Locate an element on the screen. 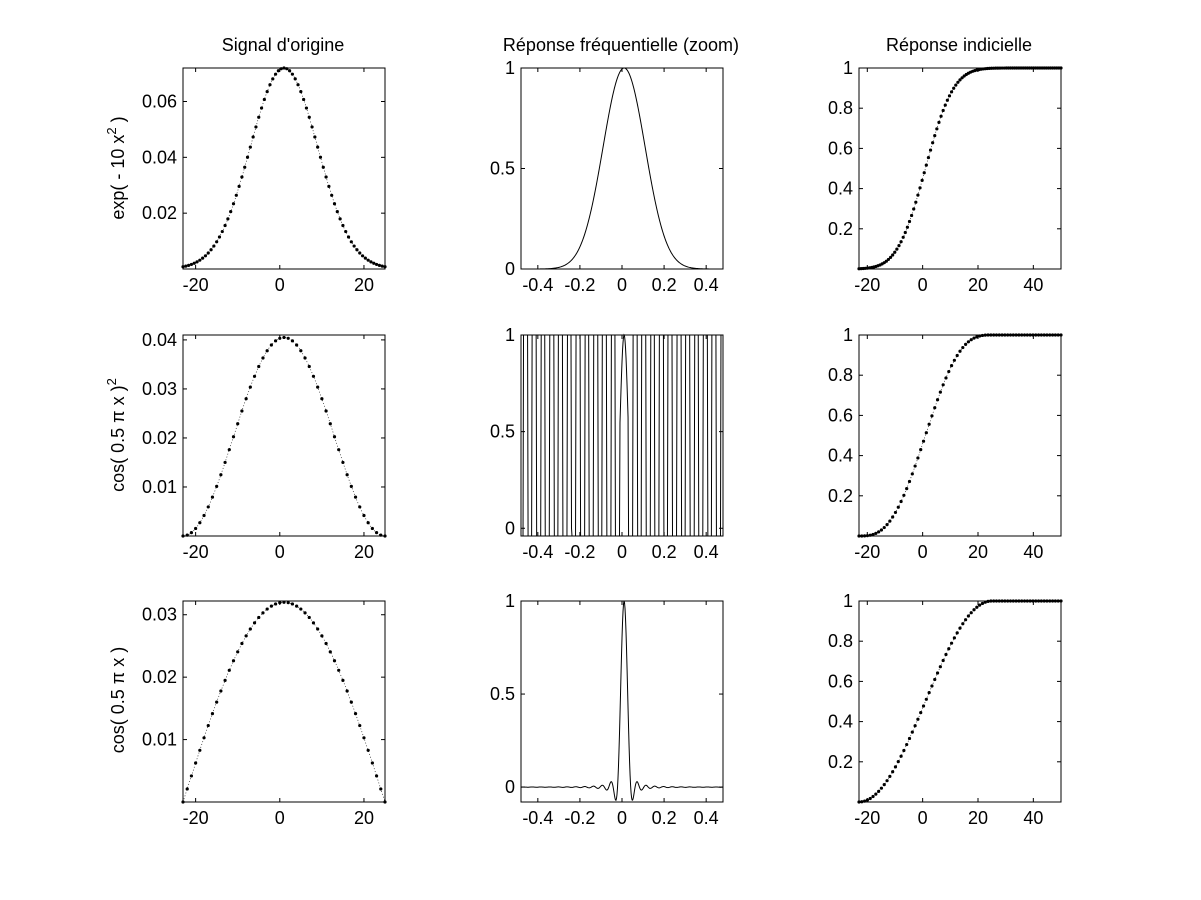 This screenshot has width=1201, height=900. row-ylabel-gaussian-tail: ) is located at coordinates (118, 121).